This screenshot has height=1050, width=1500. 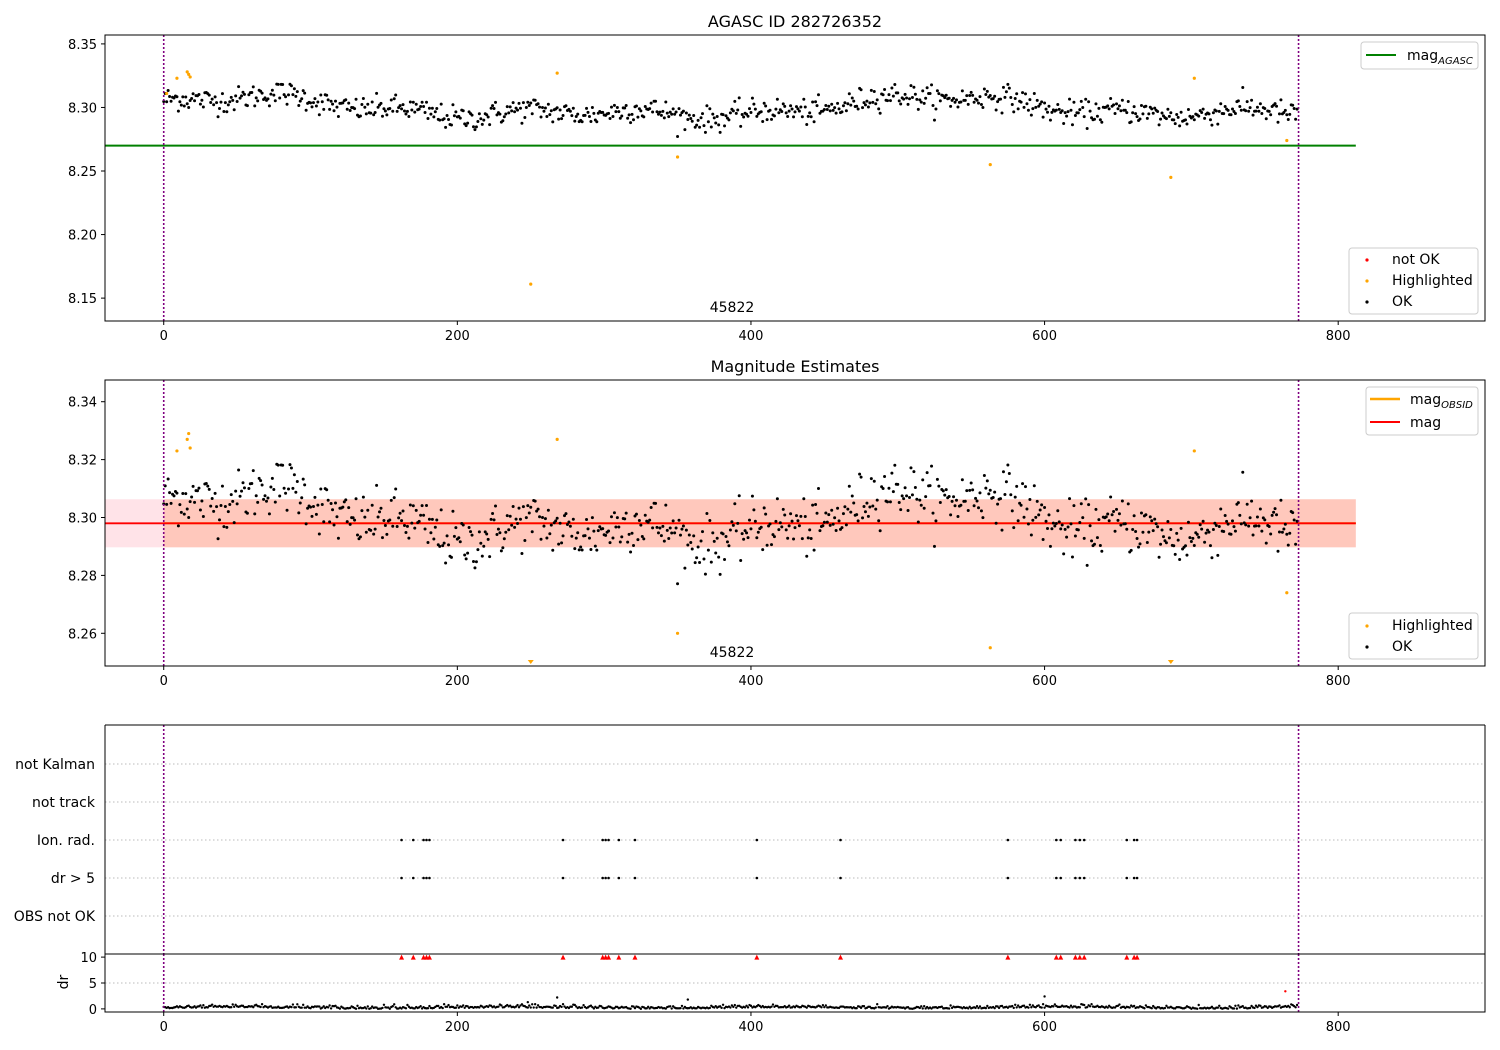 I want to click on flag-category-label: dr > 5, so click(x=73, y=879).